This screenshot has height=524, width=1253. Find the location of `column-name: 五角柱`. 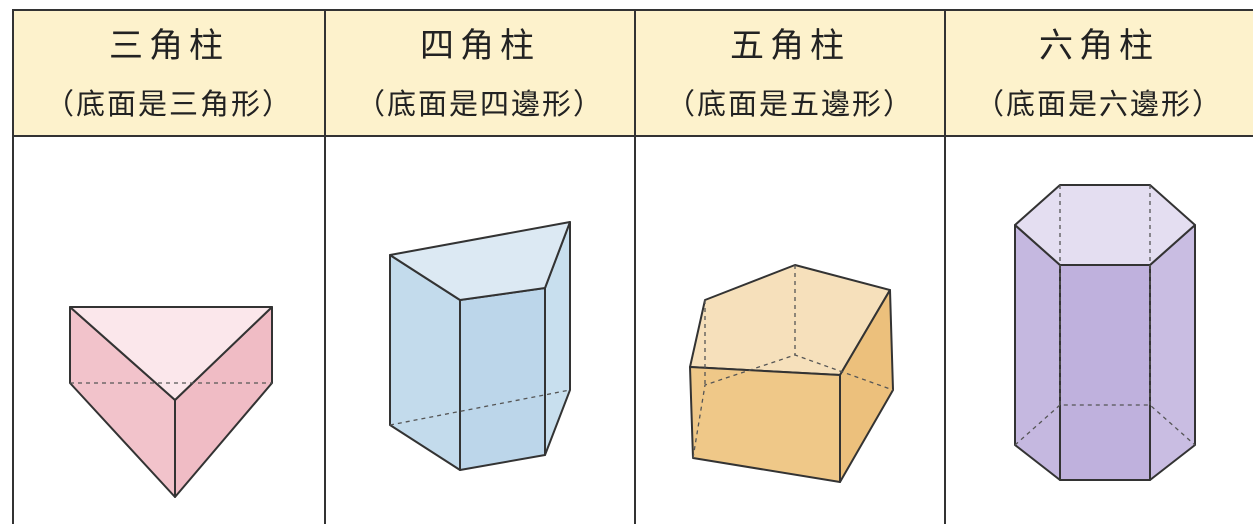

column-name: 五角柱 is located at coordinates (790, 46).